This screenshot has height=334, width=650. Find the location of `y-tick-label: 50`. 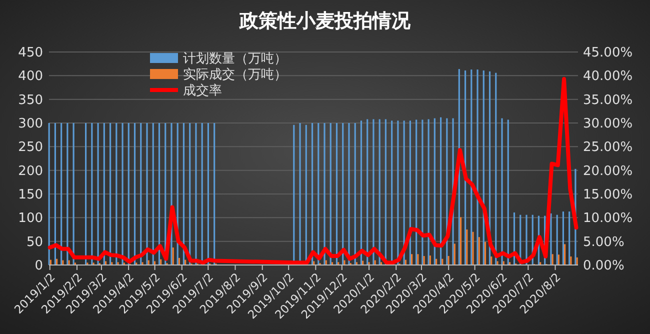

y-tick-label: 50 is located at coordinates (34, 242).